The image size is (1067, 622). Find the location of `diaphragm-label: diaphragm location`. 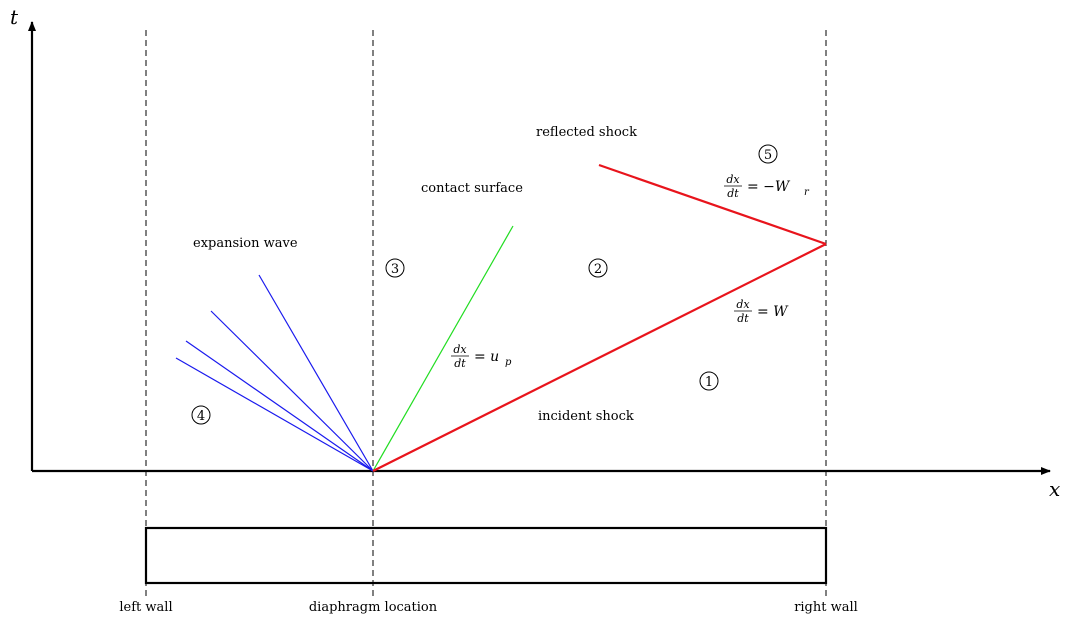

diaphragm-label: diaphragm location is located at coordinates (373, 607).